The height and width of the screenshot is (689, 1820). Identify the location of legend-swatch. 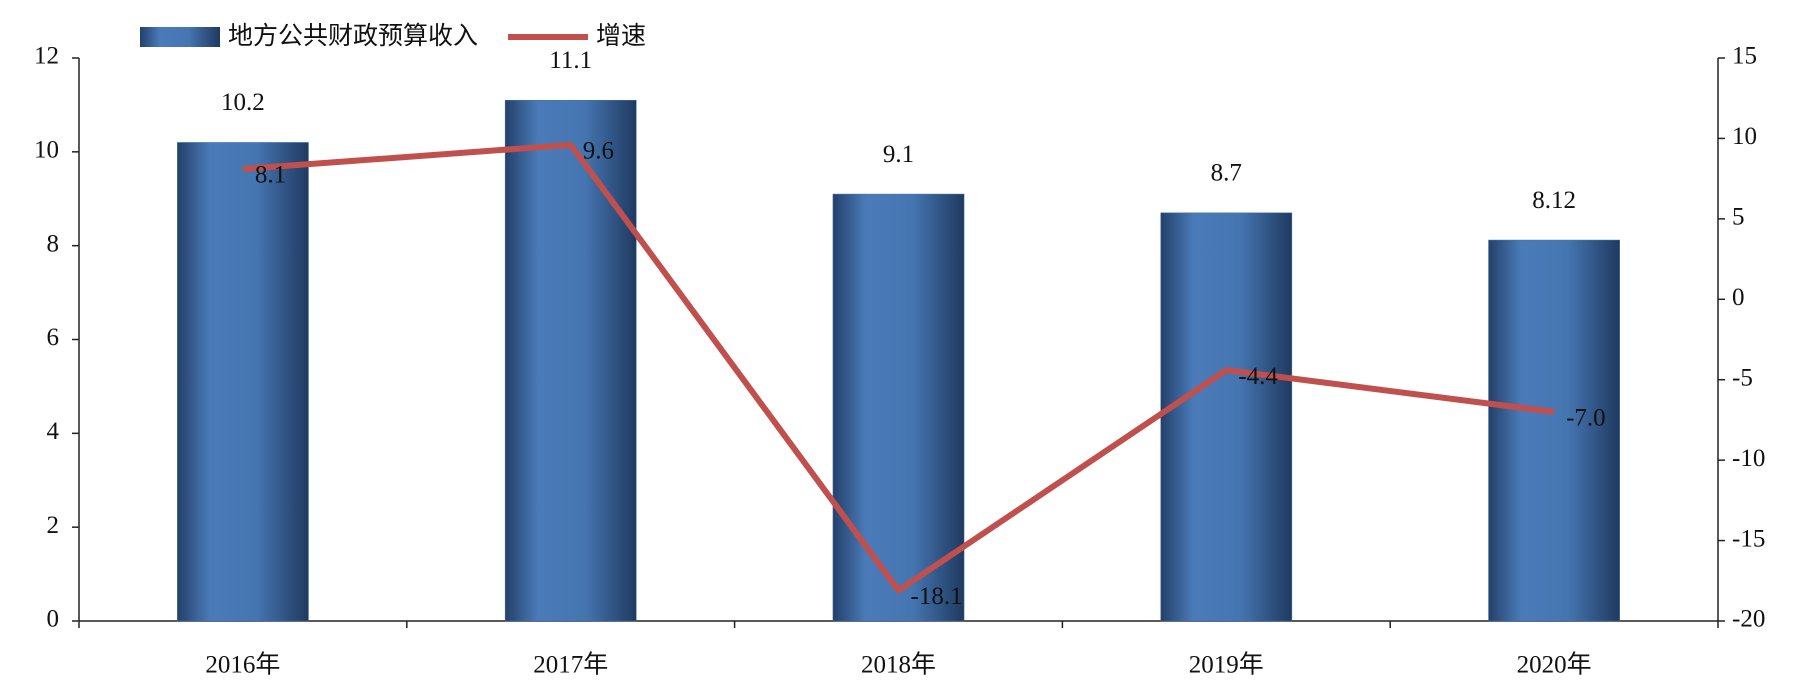
(180, 37).